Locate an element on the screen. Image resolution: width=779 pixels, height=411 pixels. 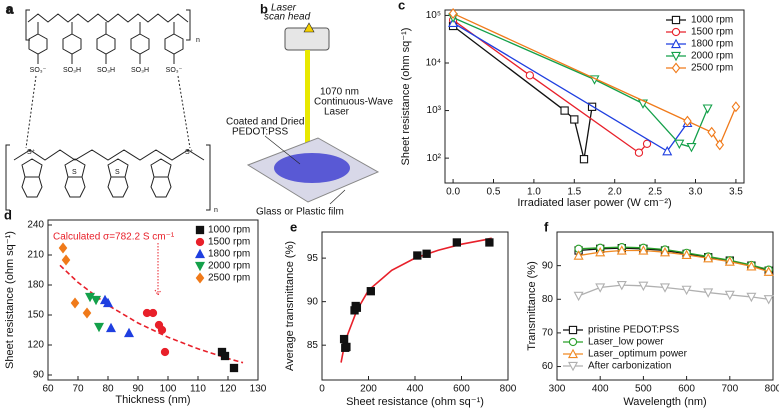
x-tick-label: 200 is located at coordinates (368, 389).